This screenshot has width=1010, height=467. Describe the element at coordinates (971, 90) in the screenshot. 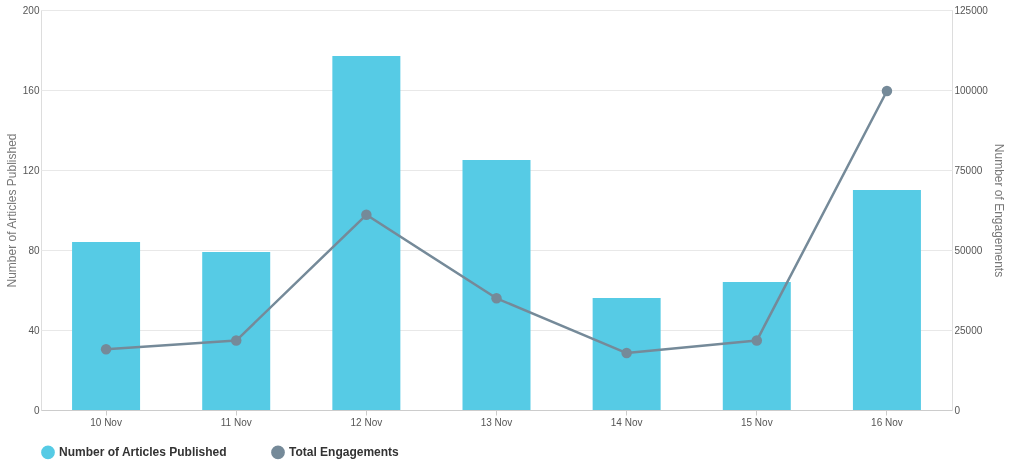

I see `y2-tick-label: 100000` at that location.